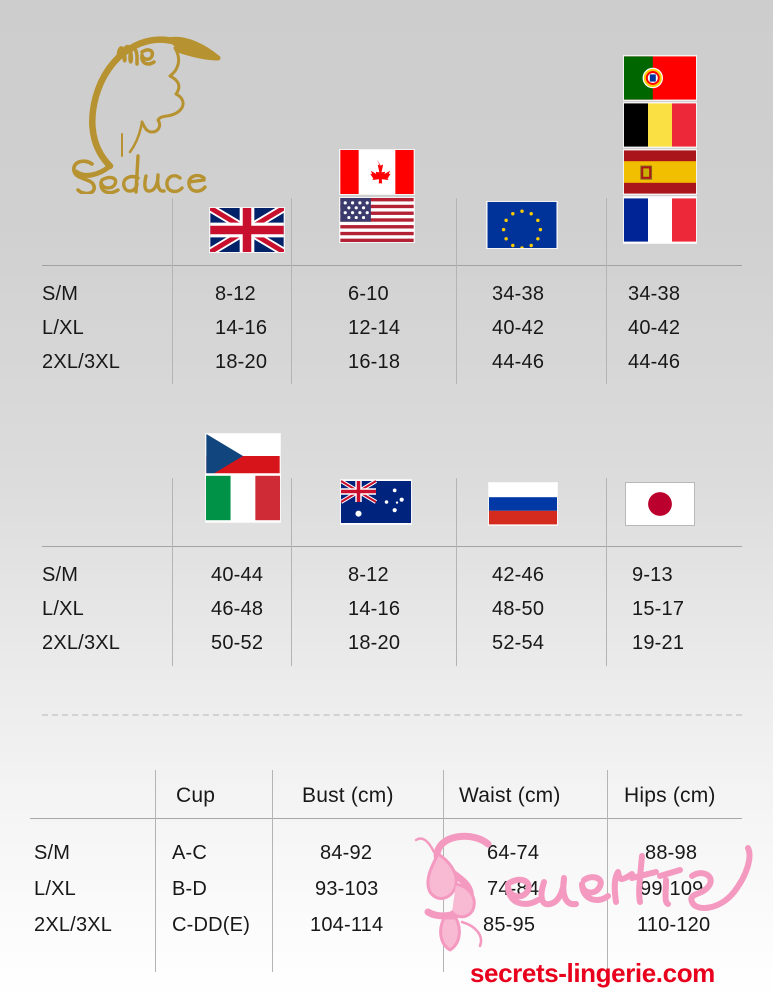 The image size is (773, 1000). I want to click on column-header-hips: Hips (cm), so click(670, 795).